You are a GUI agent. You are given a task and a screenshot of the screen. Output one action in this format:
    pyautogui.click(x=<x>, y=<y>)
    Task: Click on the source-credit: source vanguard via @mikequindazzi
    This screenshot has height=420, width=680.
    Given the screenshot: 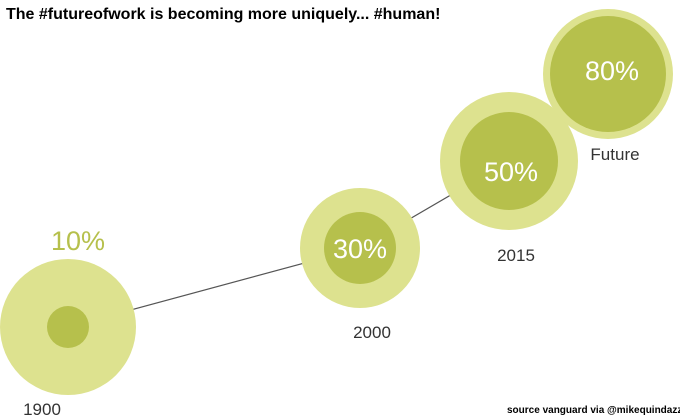 What is the action you would take?
    pyautogui.click(x=593, y=410)
    